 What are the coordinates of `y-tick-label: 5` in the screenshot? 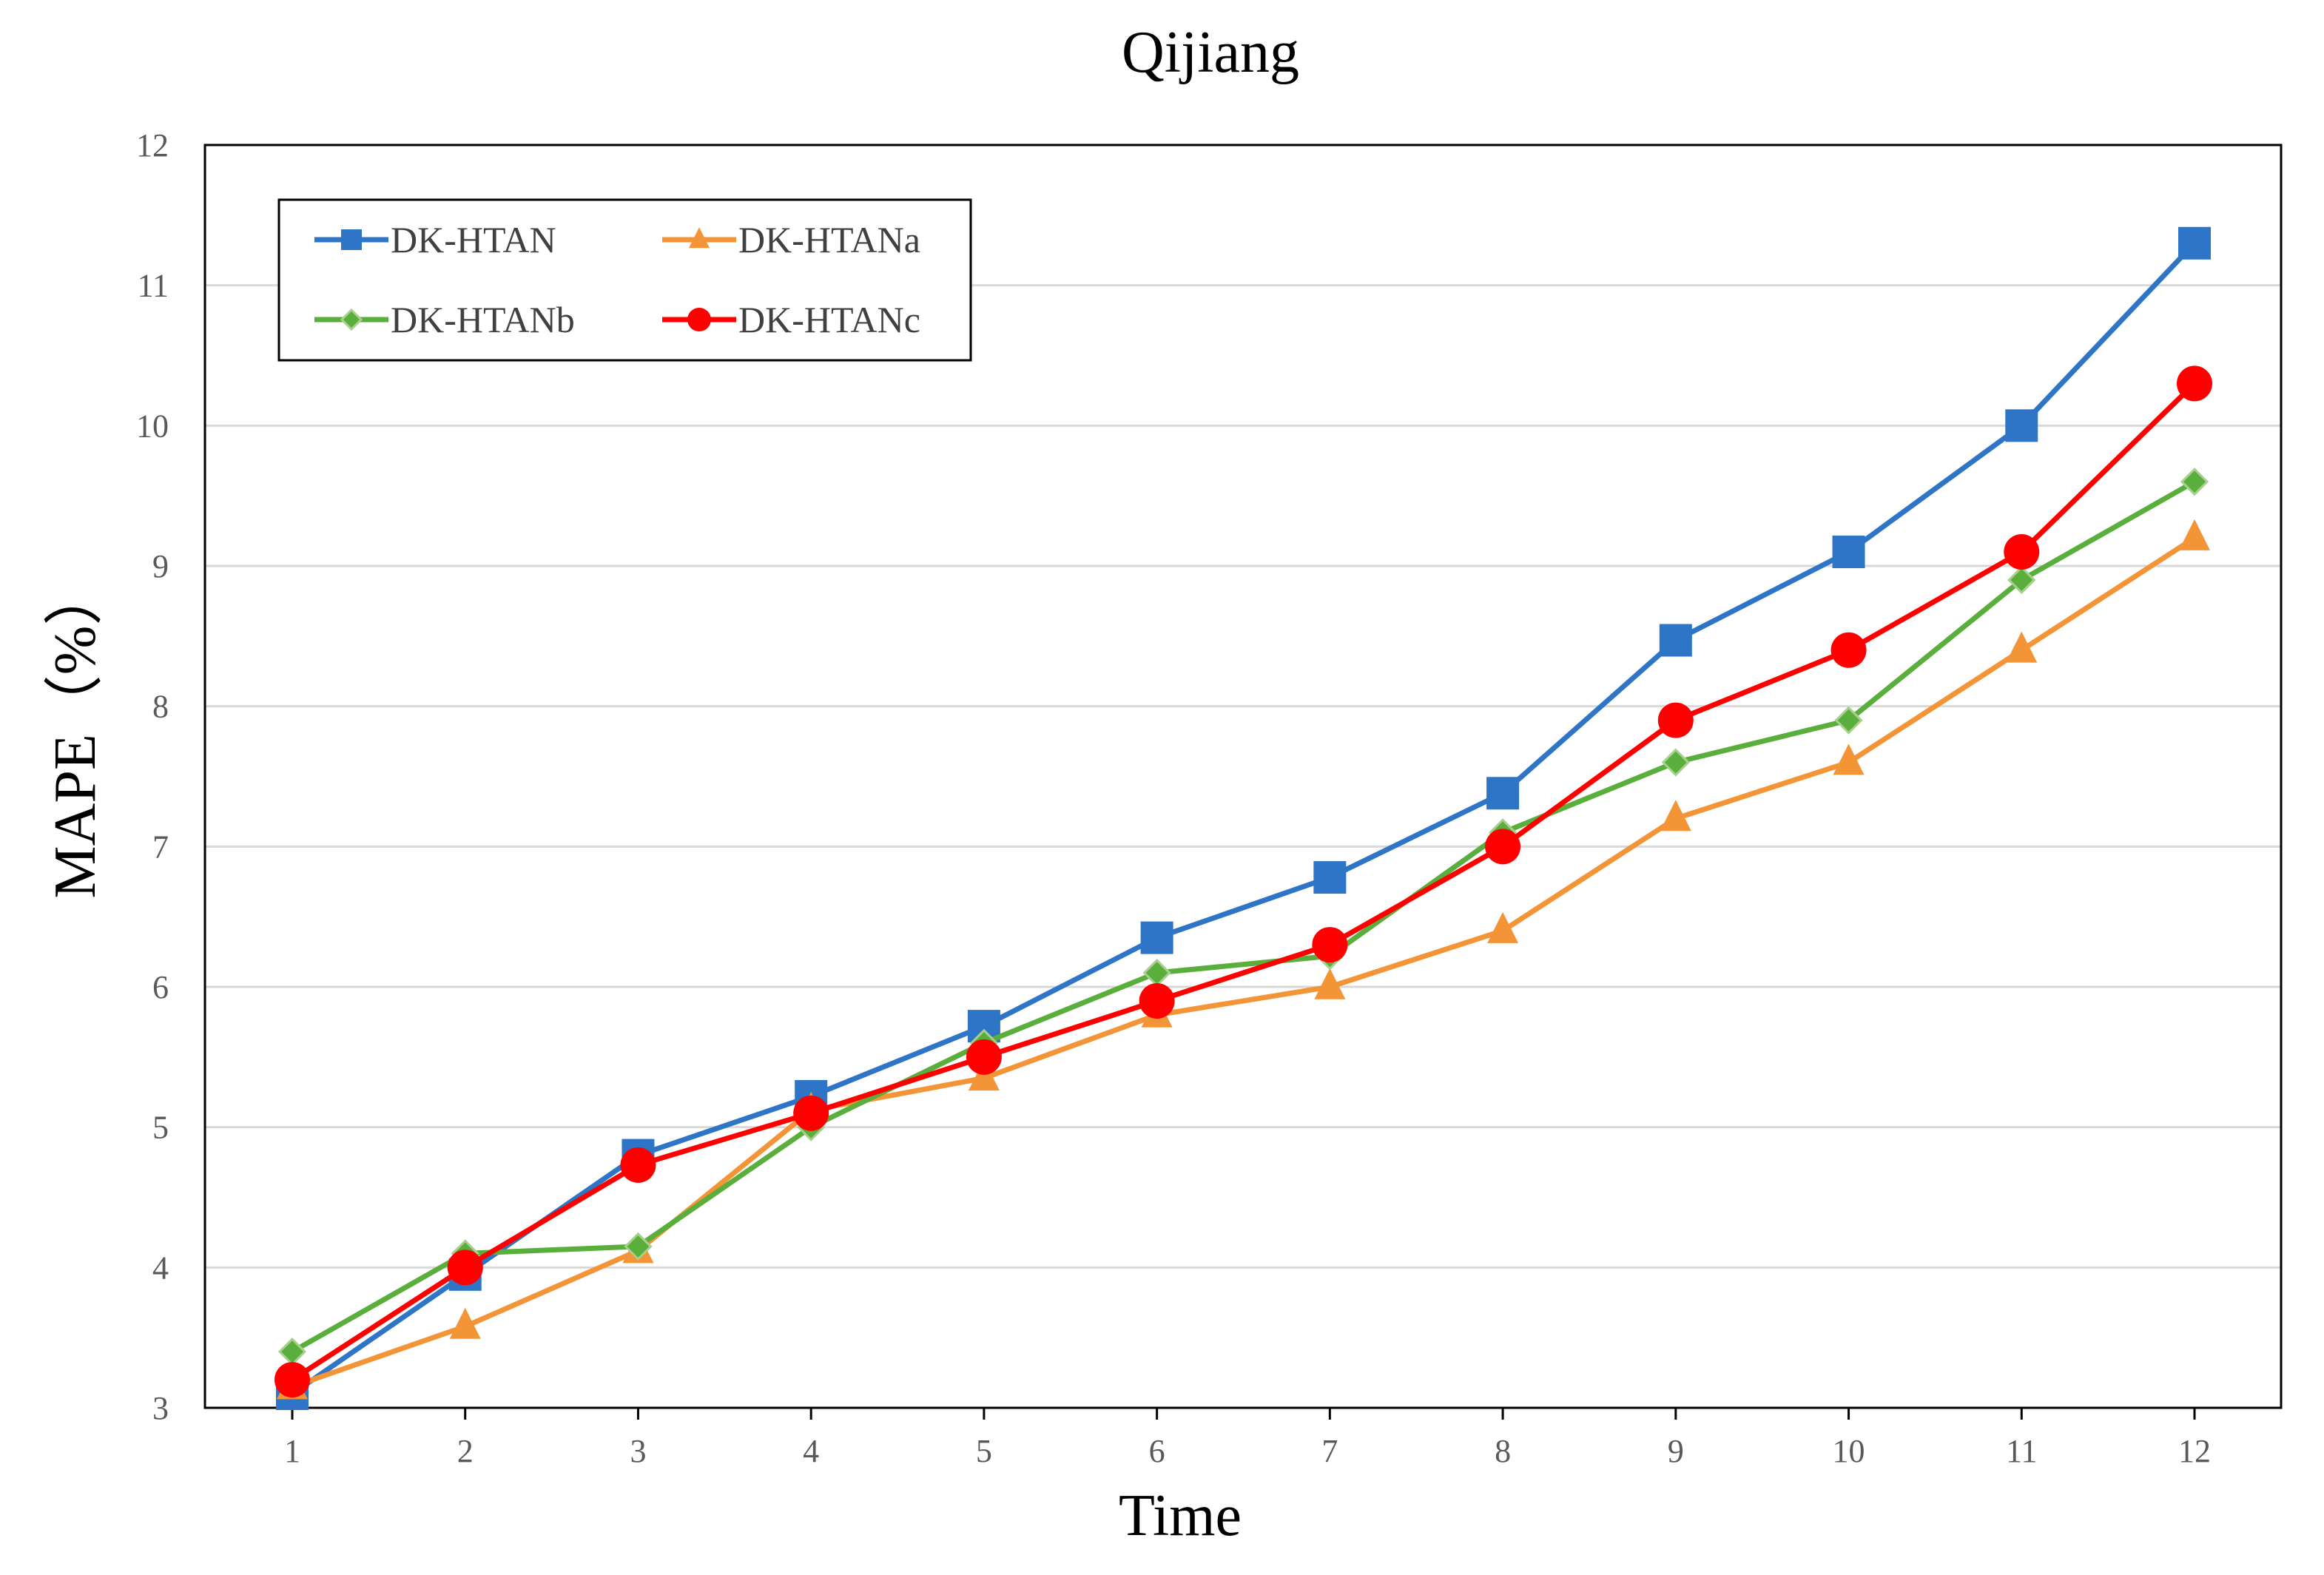 It's located at (160, 1128).